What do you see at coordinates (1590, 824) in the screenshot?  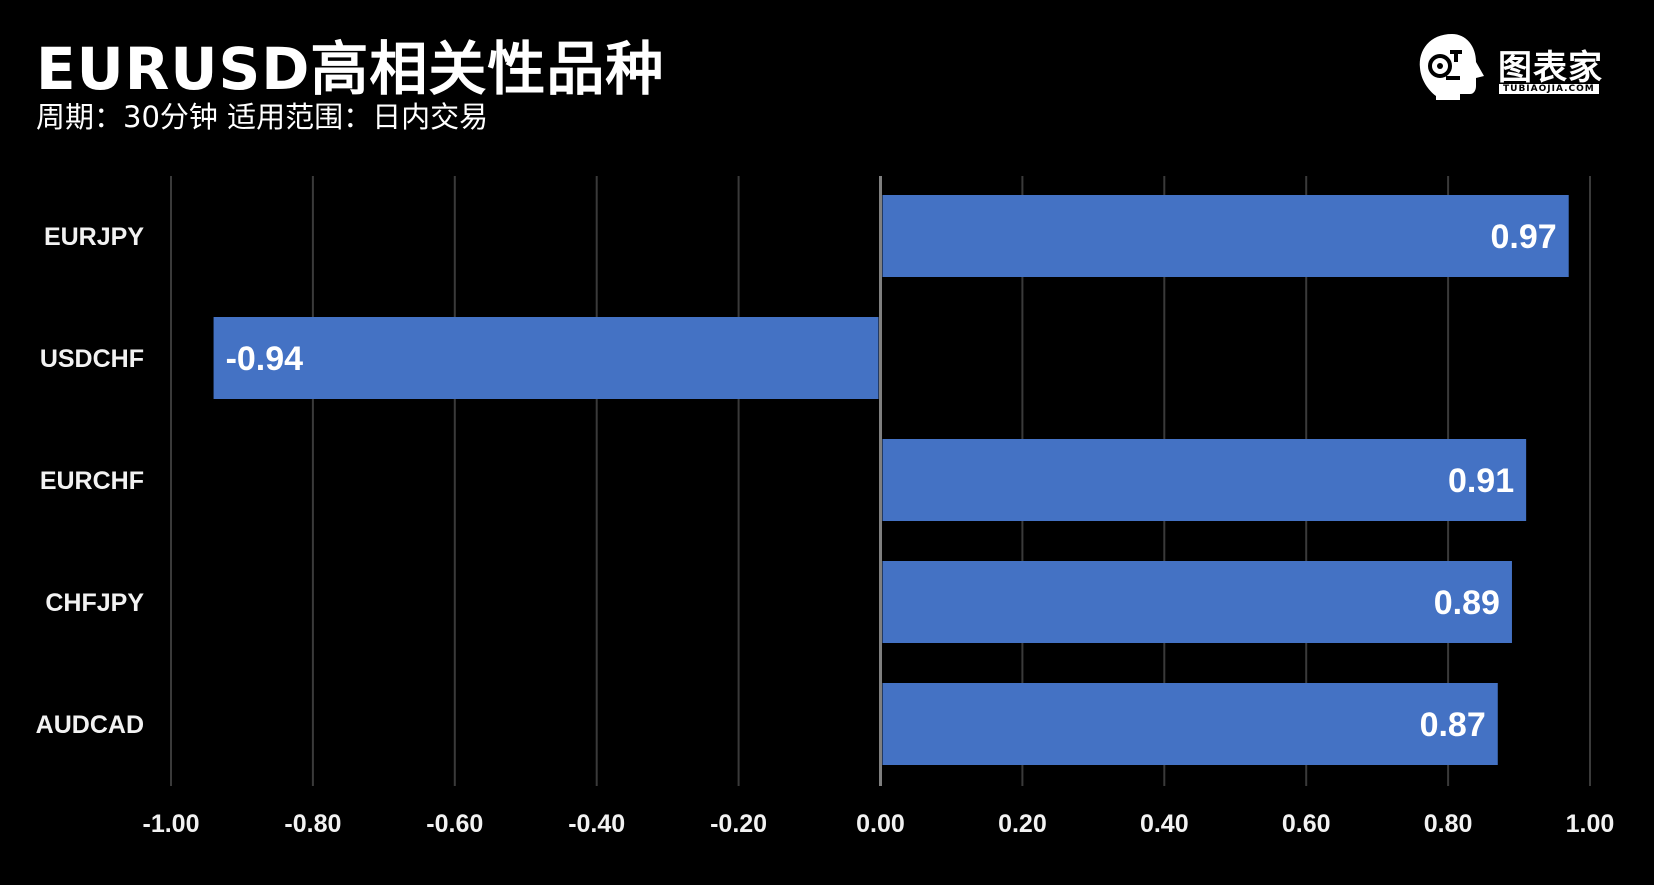 I see `x-tick-label: 1.00` at bounding box center [1590, 824].